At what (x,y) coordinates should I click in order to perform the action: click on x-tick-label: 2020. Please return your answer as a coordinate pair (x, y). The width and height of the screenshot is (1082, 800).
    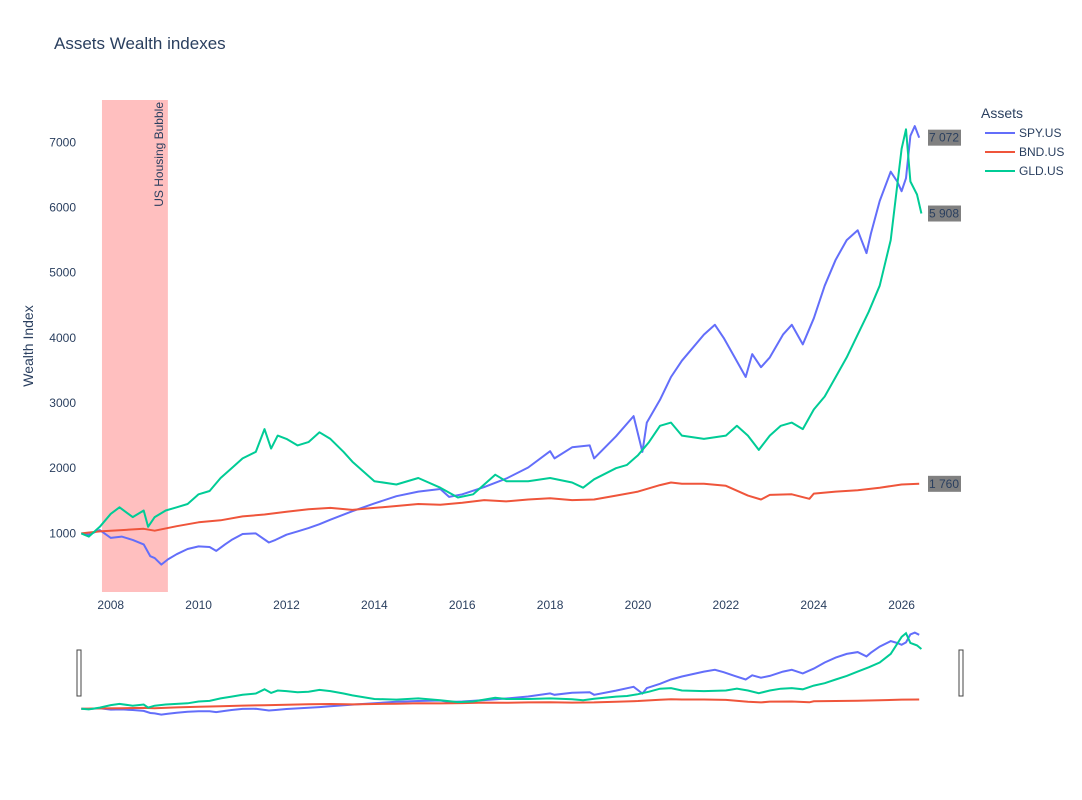
    Looking at the image, I should click on (638, 605).